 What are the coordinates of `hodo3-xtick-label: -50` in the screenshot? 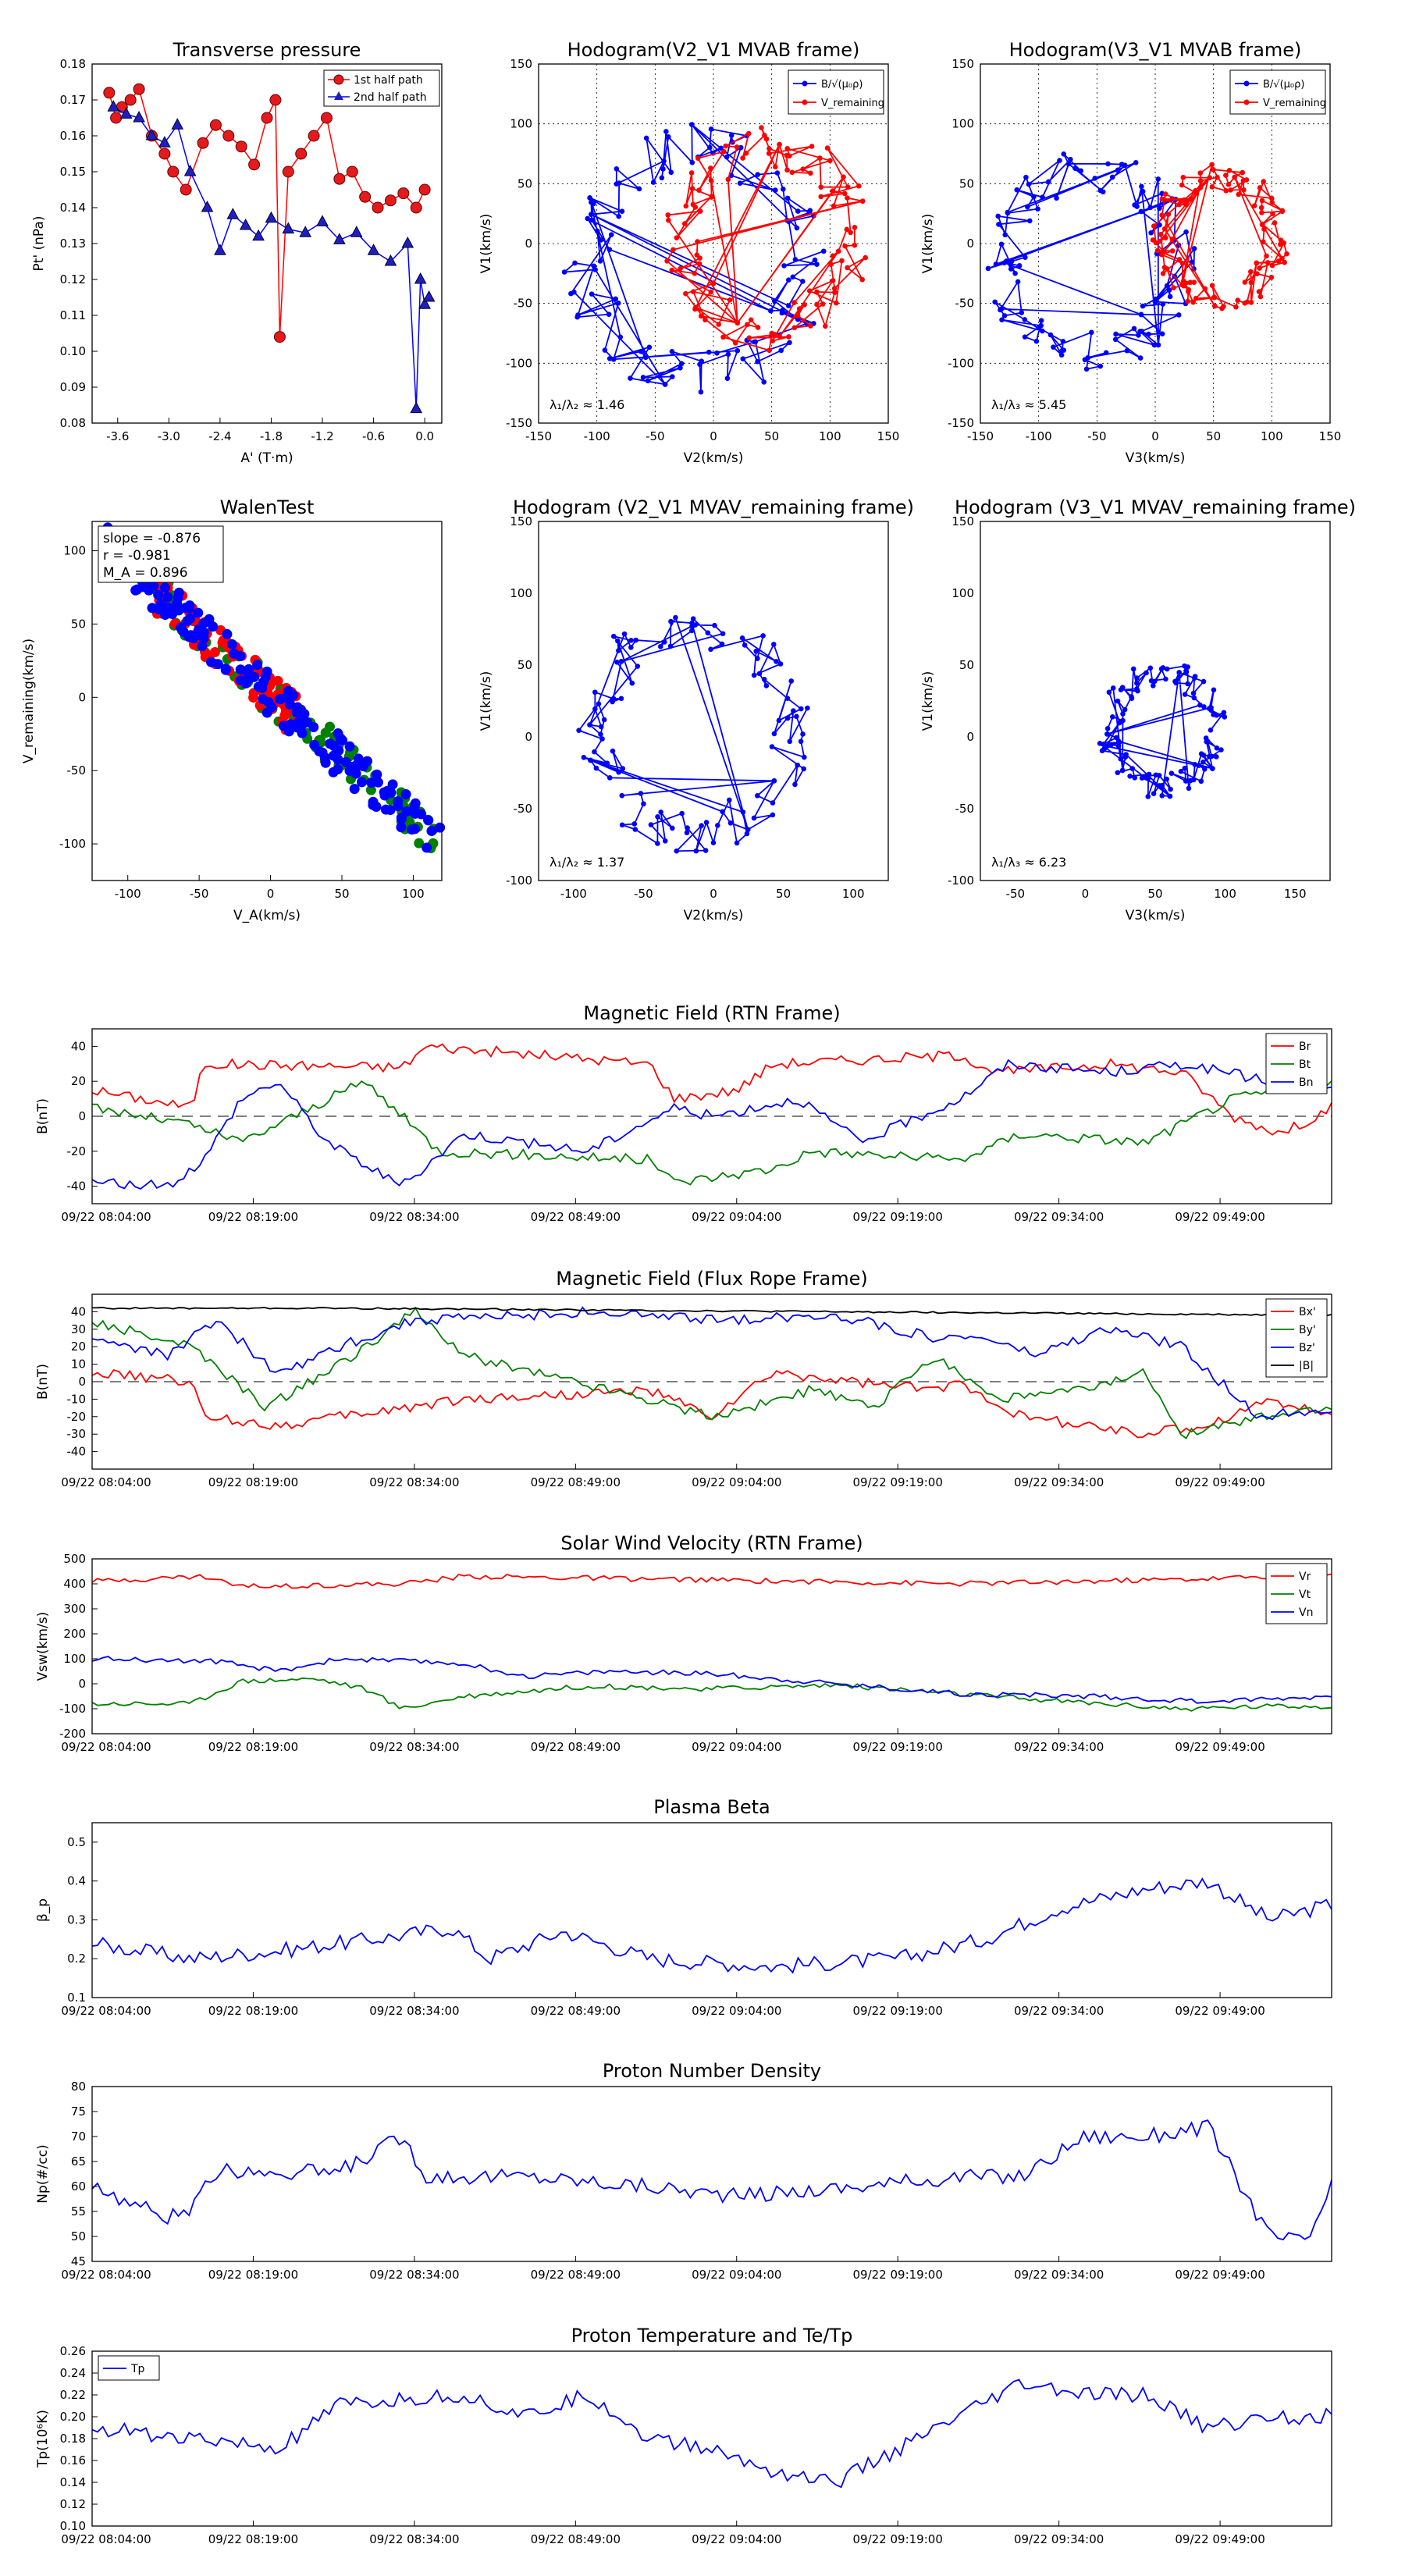 It's located at (644, 894).